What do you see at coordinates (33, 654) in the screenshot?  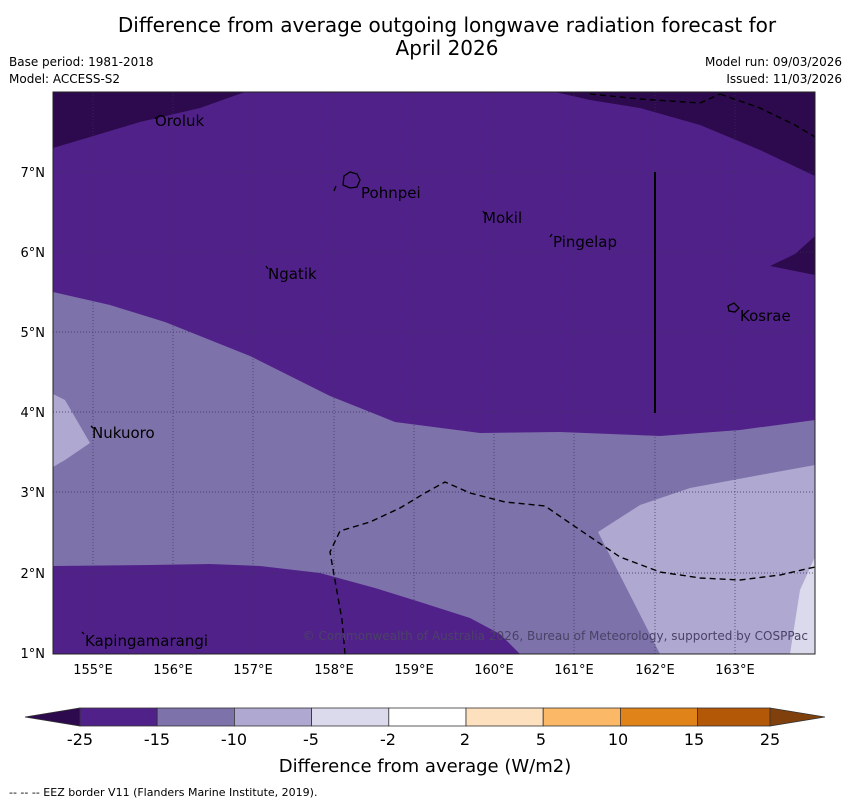 I see `lat-label: 1°N` at bounding box center [33, 654].